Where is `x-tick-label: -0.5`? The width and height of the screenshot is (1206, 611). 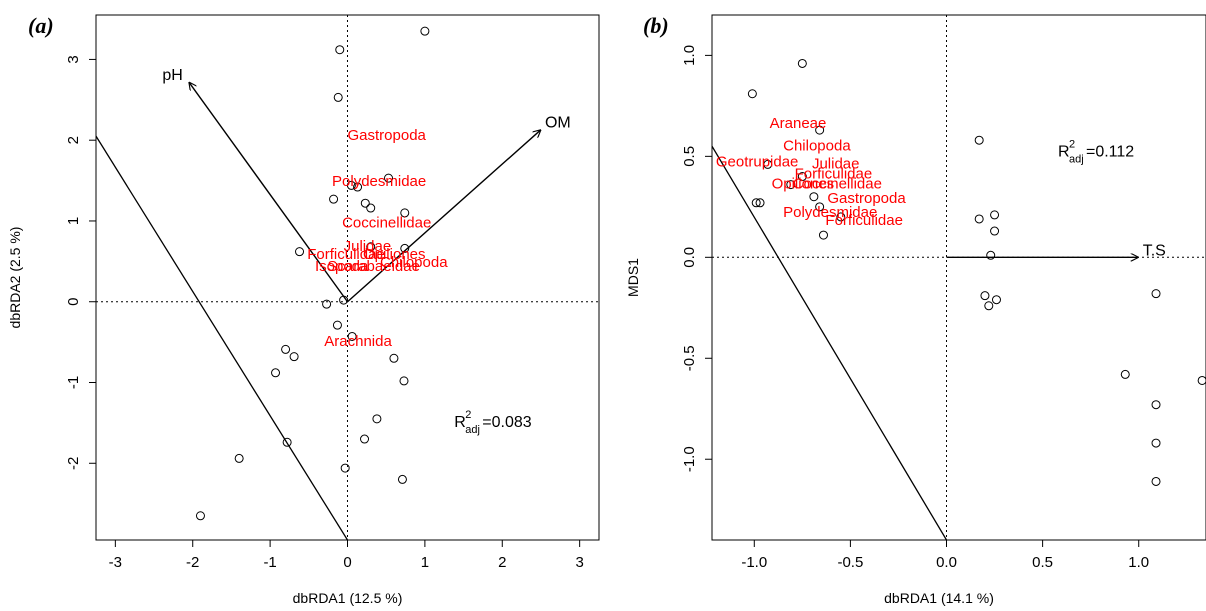 x-tick-label: -0.5 is located at coordinates (850, 562).